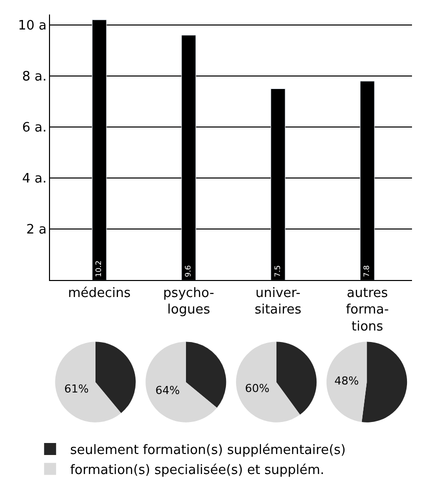 The width and height of the screenshot is (422, 489). I want to click on y-tick-label: 8 a., so click(34, 77).